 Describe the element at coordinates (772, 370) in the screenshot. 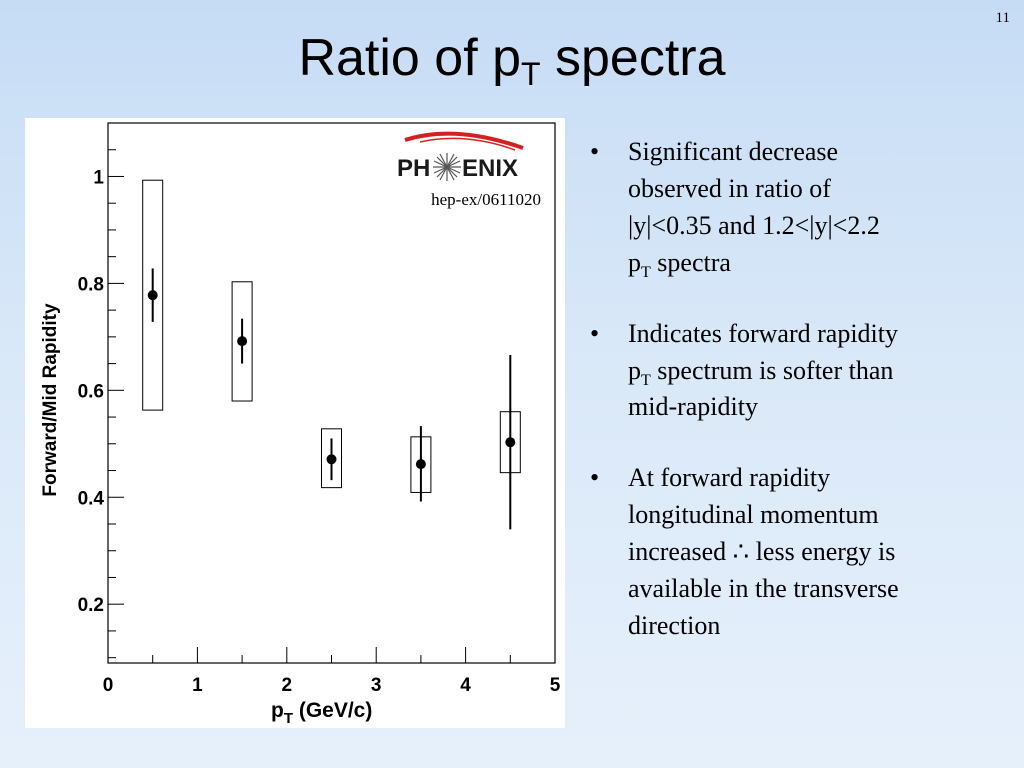

I see `bullet-2-line-2-after: spectrum is softer than` at that location.